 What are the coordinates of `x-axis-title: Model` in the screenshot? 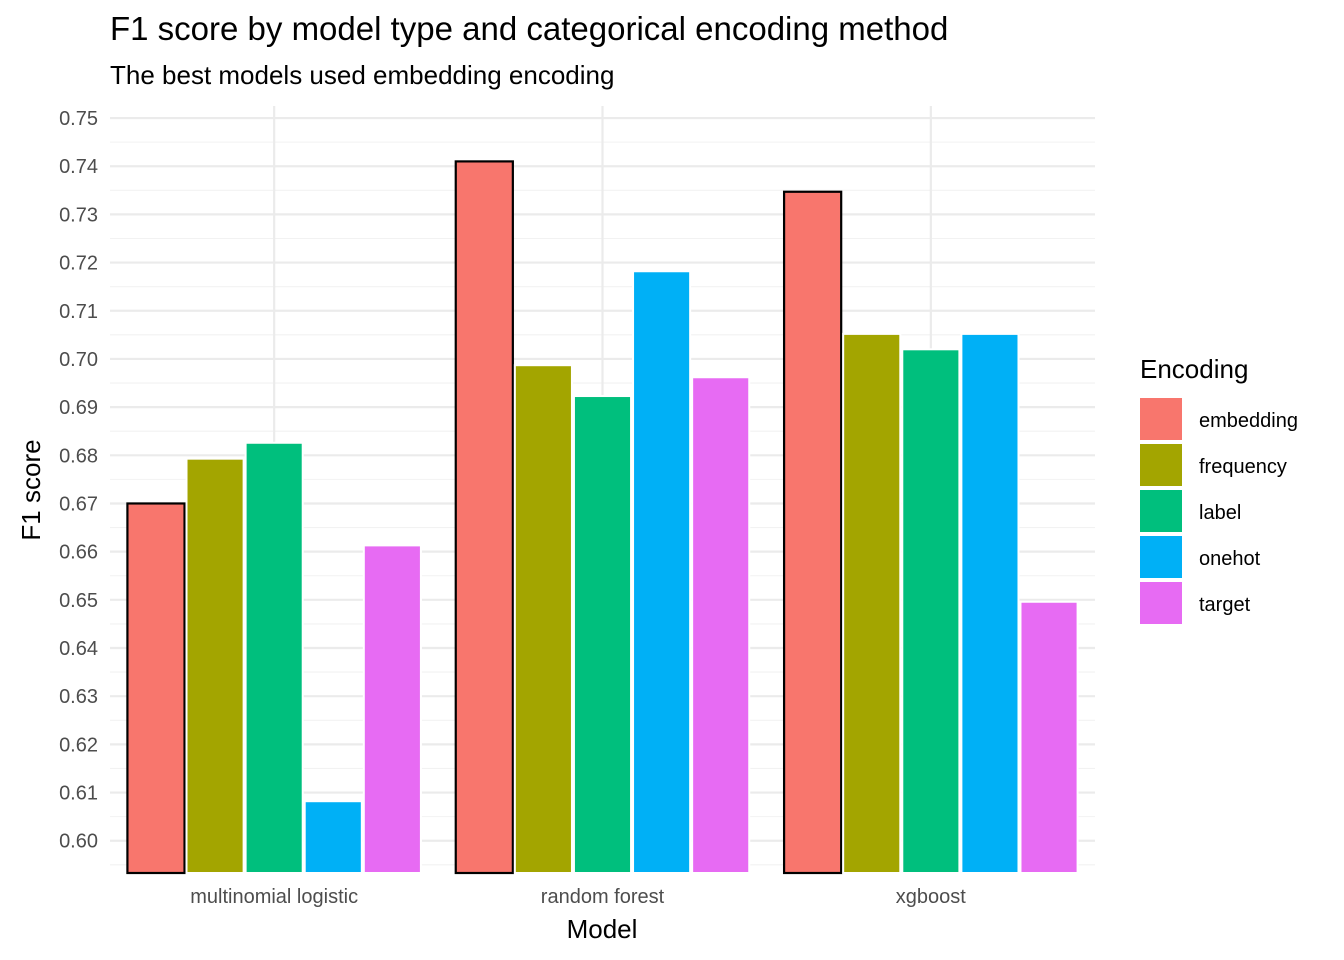 It's located at (602, 929).